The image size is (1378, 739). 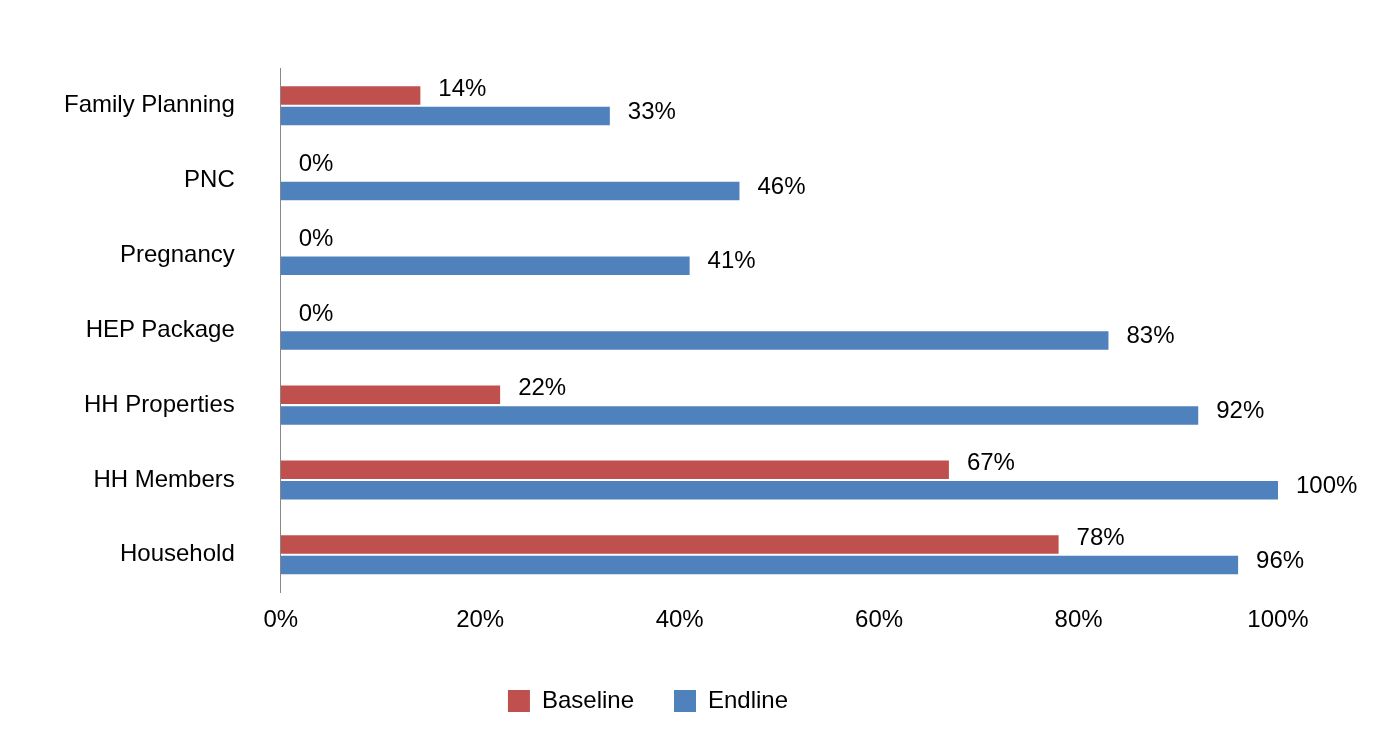 What do you see at coordinates (731, 260) in the screenshot?
I see `data-label: 41%` at bounding box center [731, 260].